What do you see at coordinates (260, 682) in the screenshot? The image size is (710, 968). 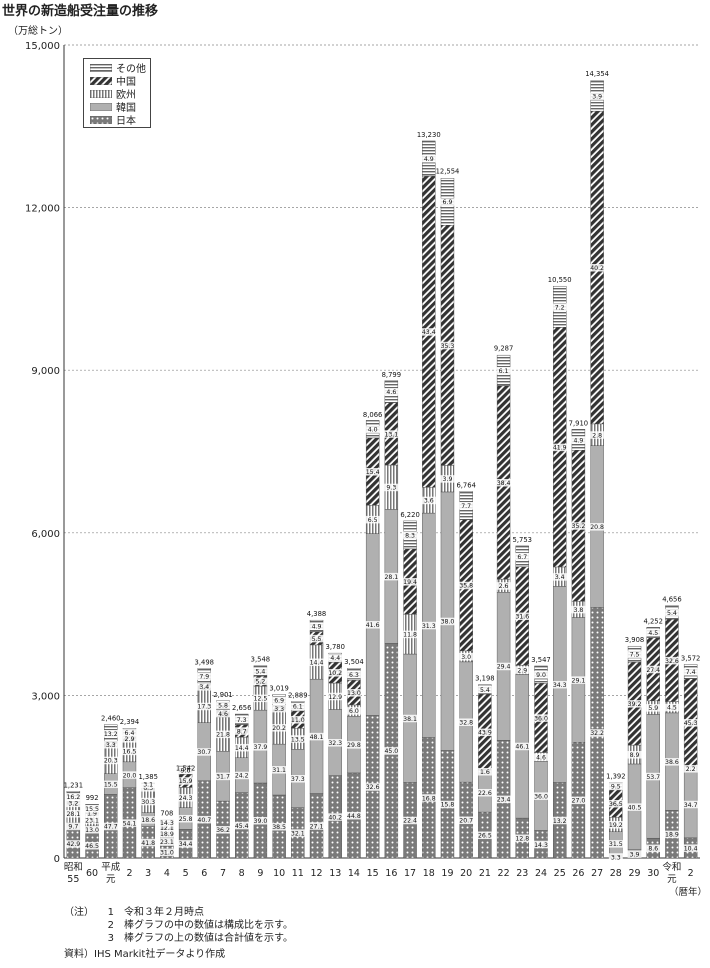 I see `segment-label: 5.2` at bounding box center [260, 682].